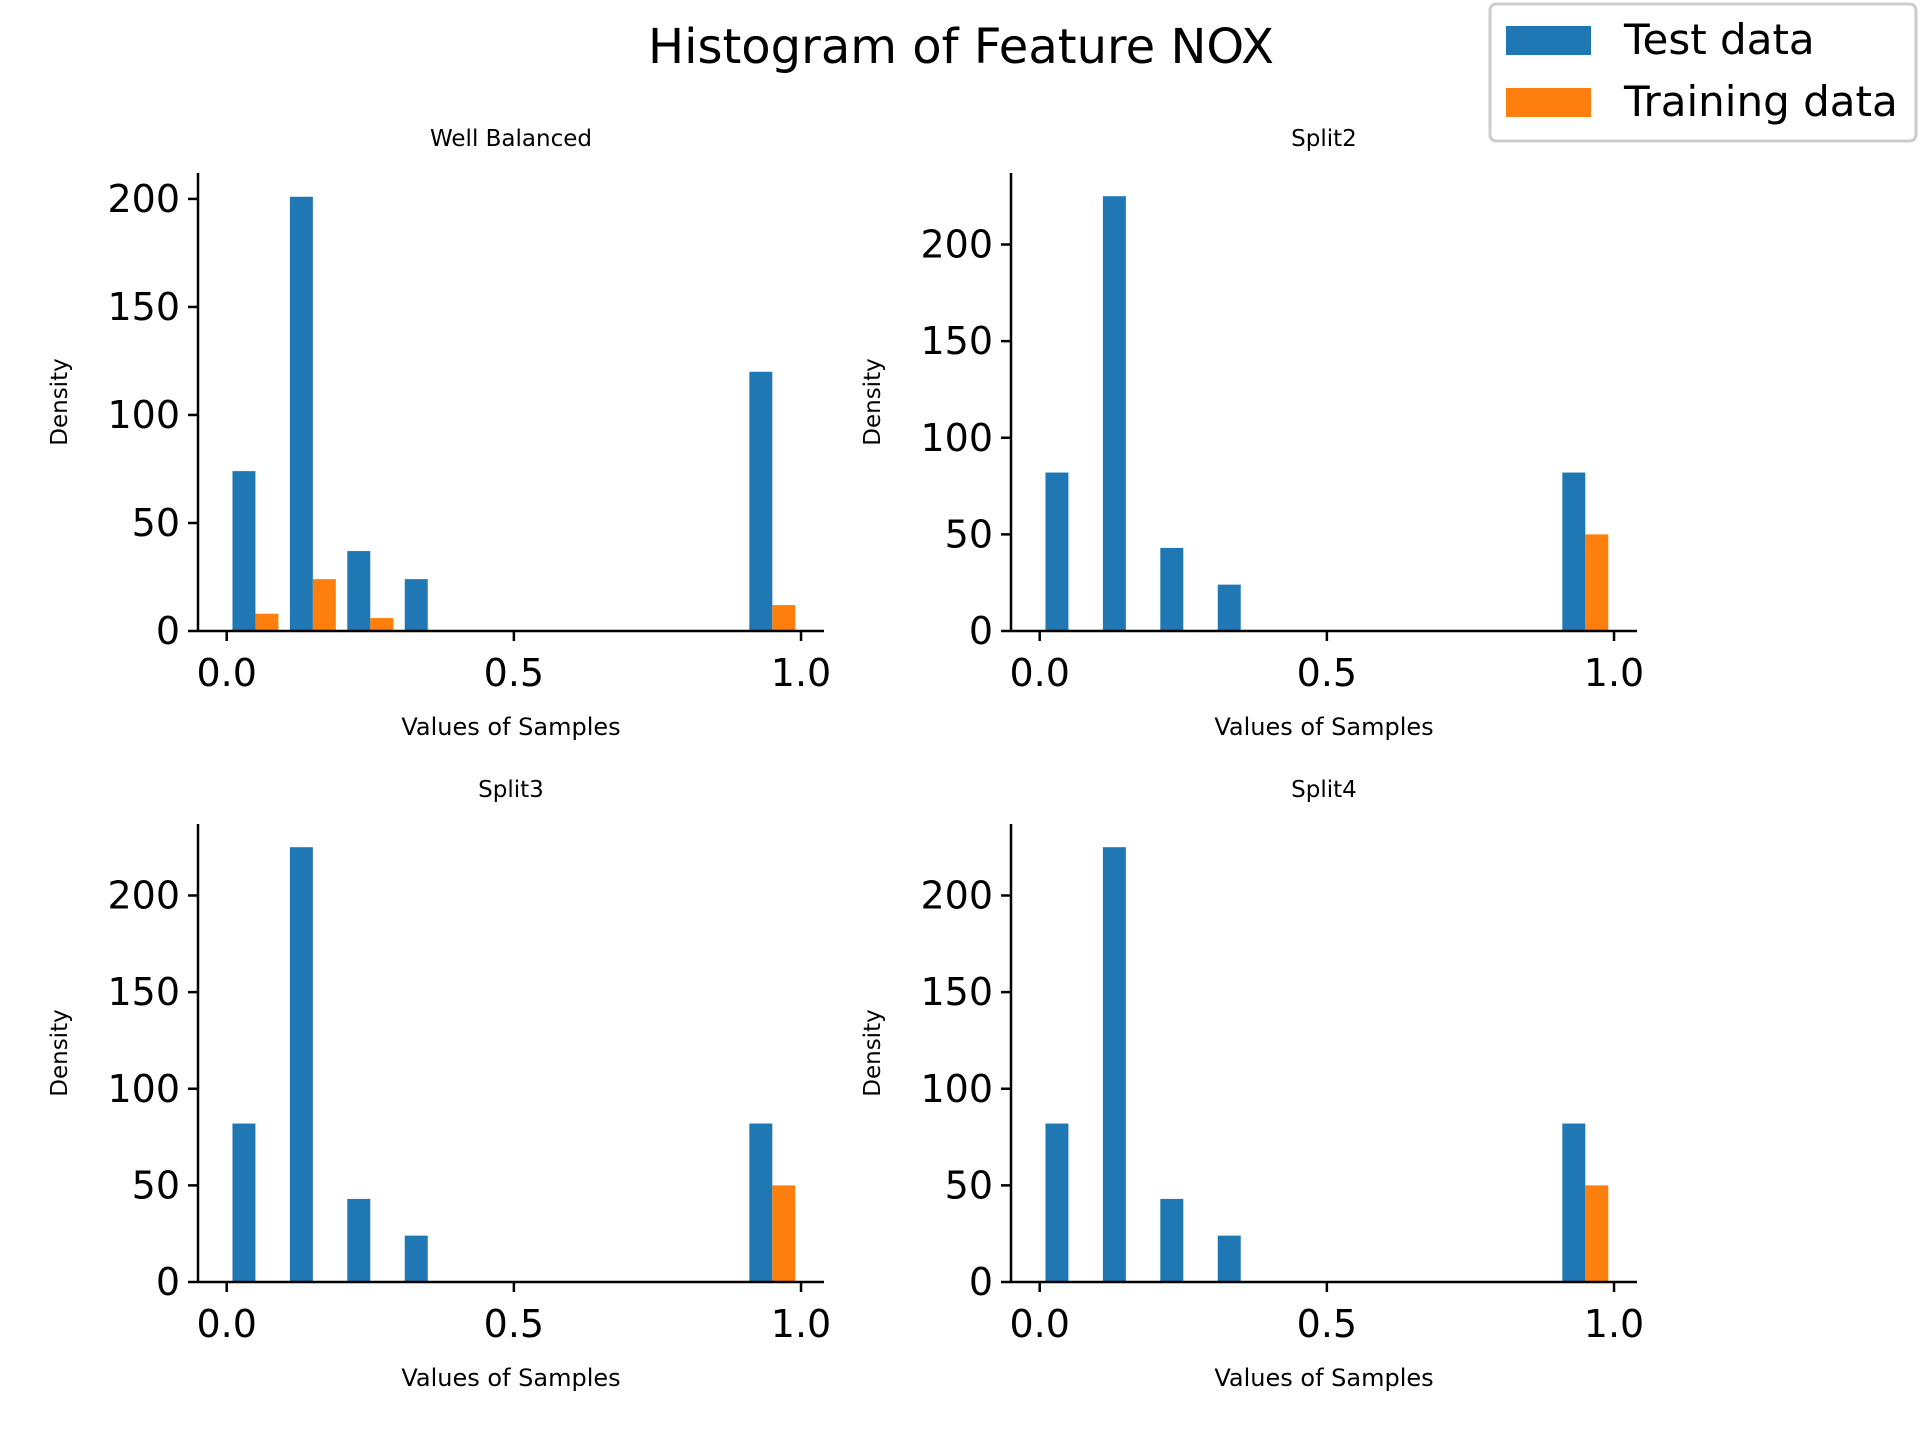  I want to click on legend: Test data Training data, so click(1703, 72).